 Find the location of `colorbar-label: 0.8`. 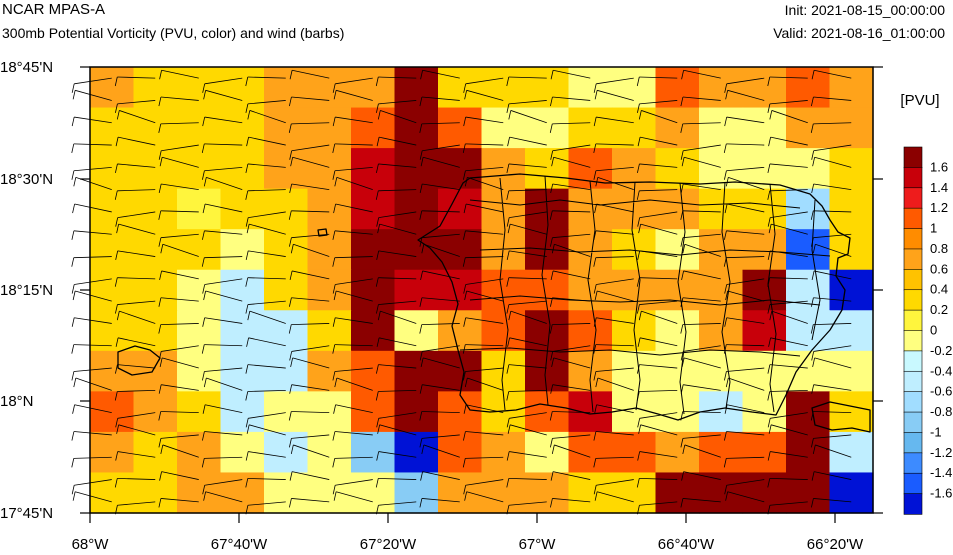

colorbar-label: 0.8 is located at coordinates (939, 248).